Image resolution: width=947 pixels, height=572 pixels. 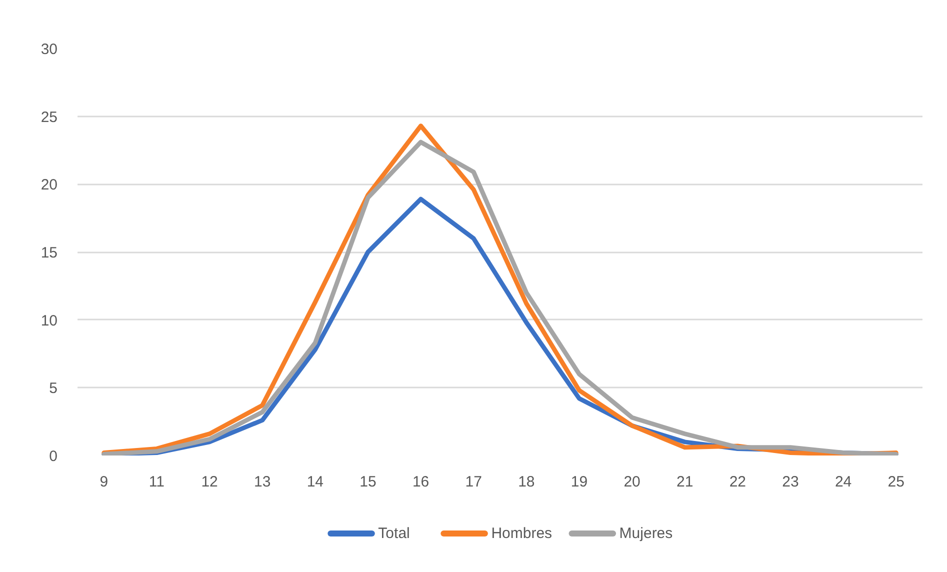 I want to click on legend-label: Total, so click(x=394, y=533).